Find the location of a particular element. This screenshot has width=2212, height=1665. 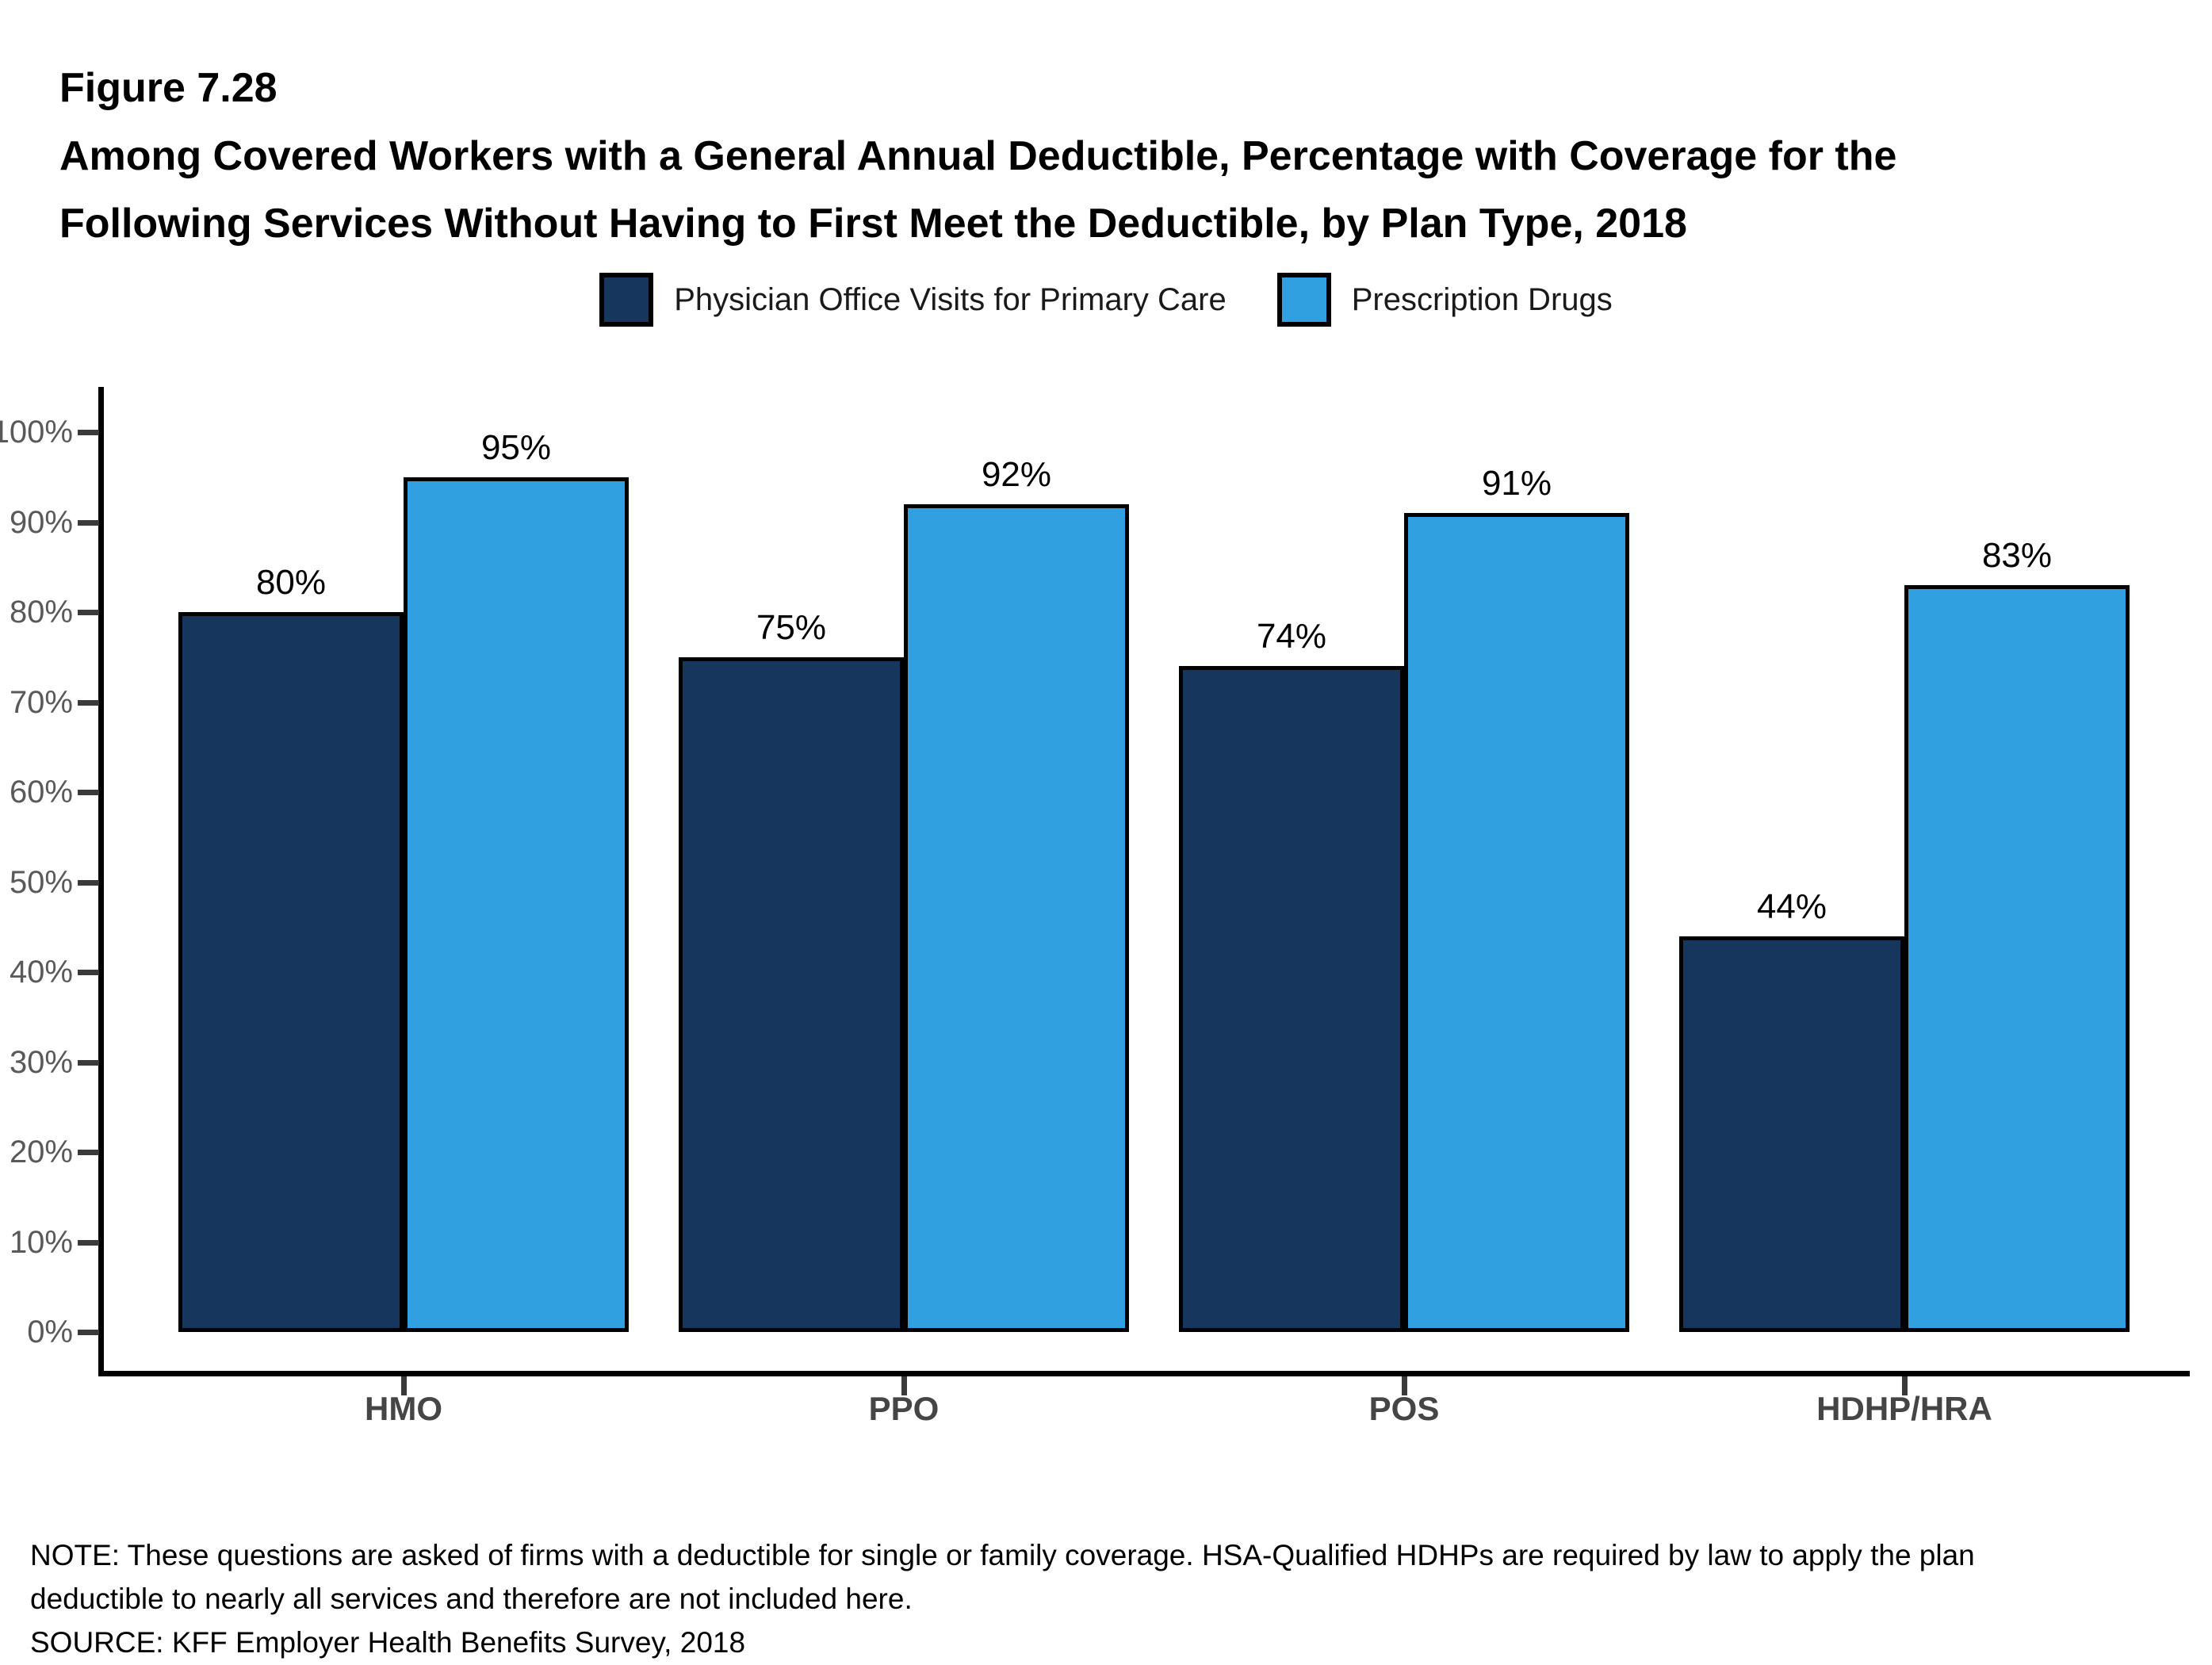

bar-ppo-prescription-drugs is located at coordinates (1016, 918).